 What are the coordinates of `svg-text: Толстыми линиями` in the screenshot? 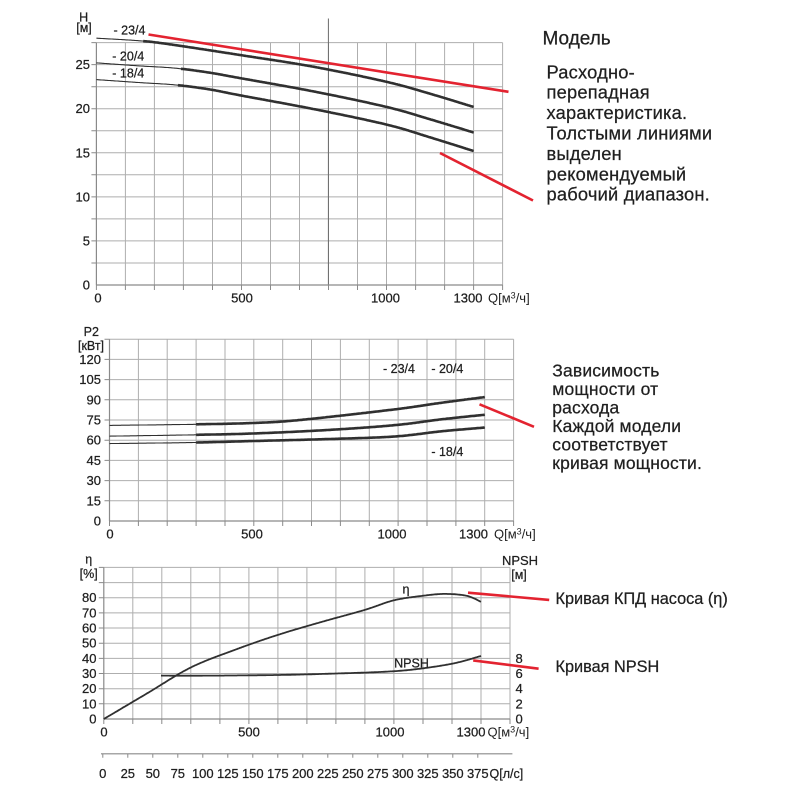 It's located at (630, 133).